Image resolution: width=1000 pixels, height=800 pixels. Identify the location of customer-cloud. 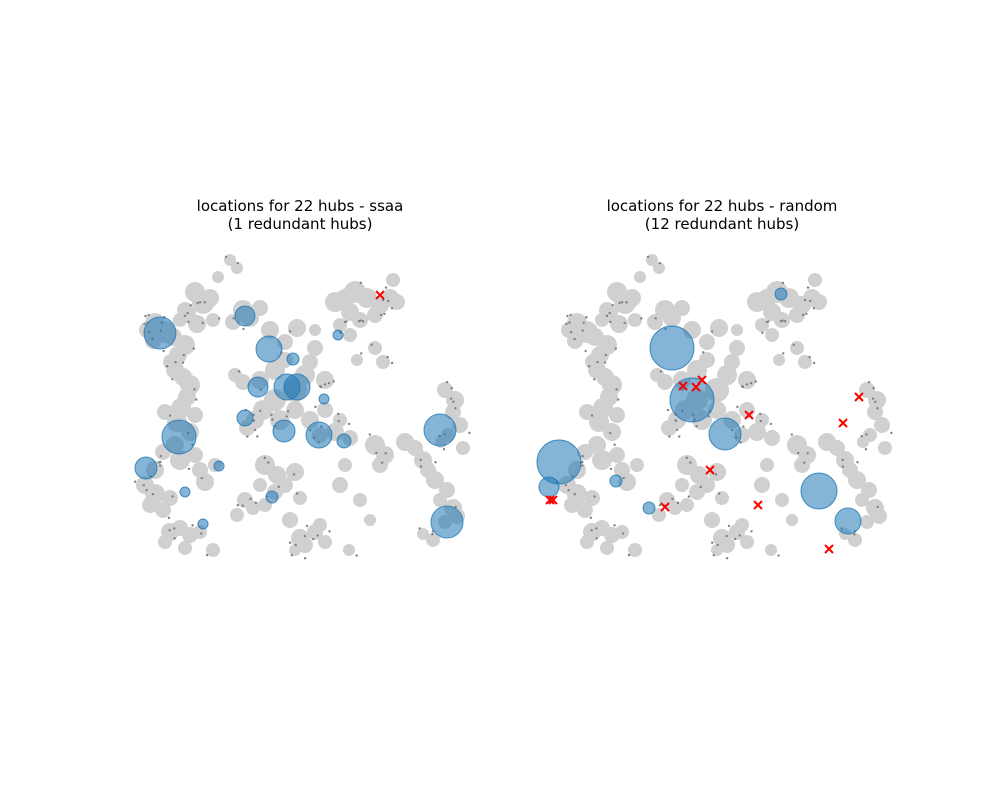
(303, 405).